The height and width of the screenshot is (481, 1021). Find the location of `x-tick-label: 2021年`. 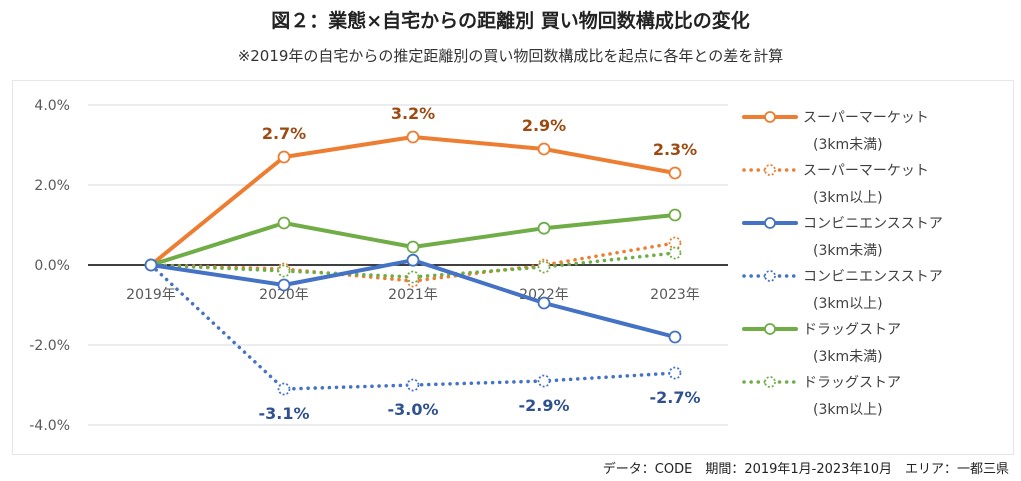

x-tick-label: 2021年 is located at coordinates (413, 295).